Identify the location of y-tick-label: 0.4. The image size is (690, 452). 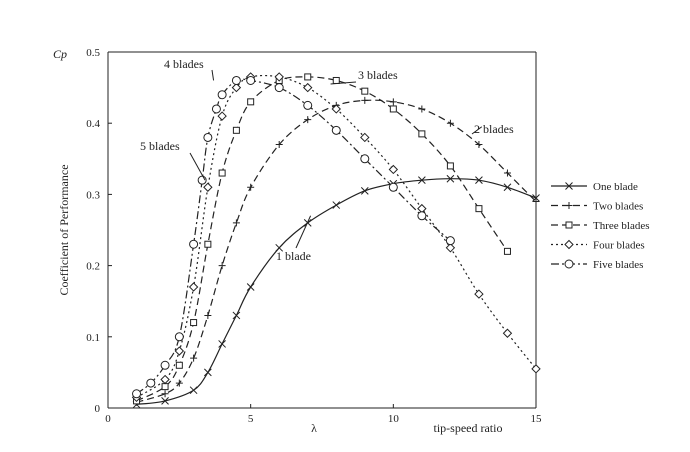
(93, 124).